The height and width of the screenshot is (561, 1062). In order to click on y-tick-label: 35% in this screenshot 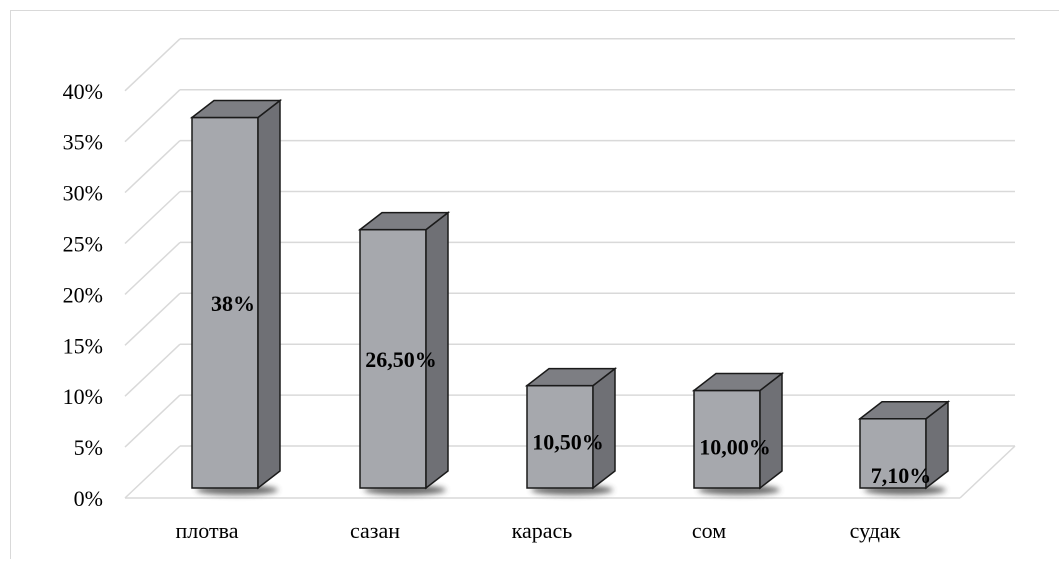, I will do `click(83, 142)`.